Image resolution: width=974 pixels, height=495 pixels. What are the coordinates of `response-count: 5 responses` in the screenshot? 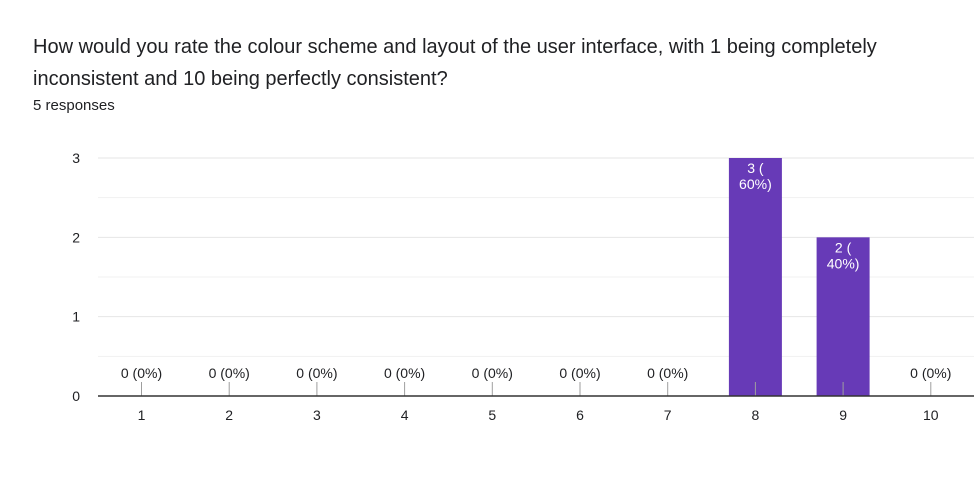 It's located at (74, 105).